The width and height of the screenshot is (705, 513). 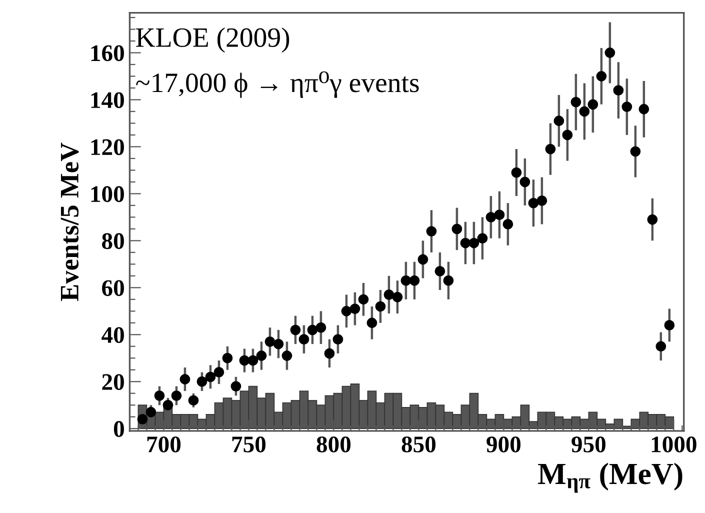 I want to click on y-axis-title: Events/5 MeV, so click(x=69, y=221).